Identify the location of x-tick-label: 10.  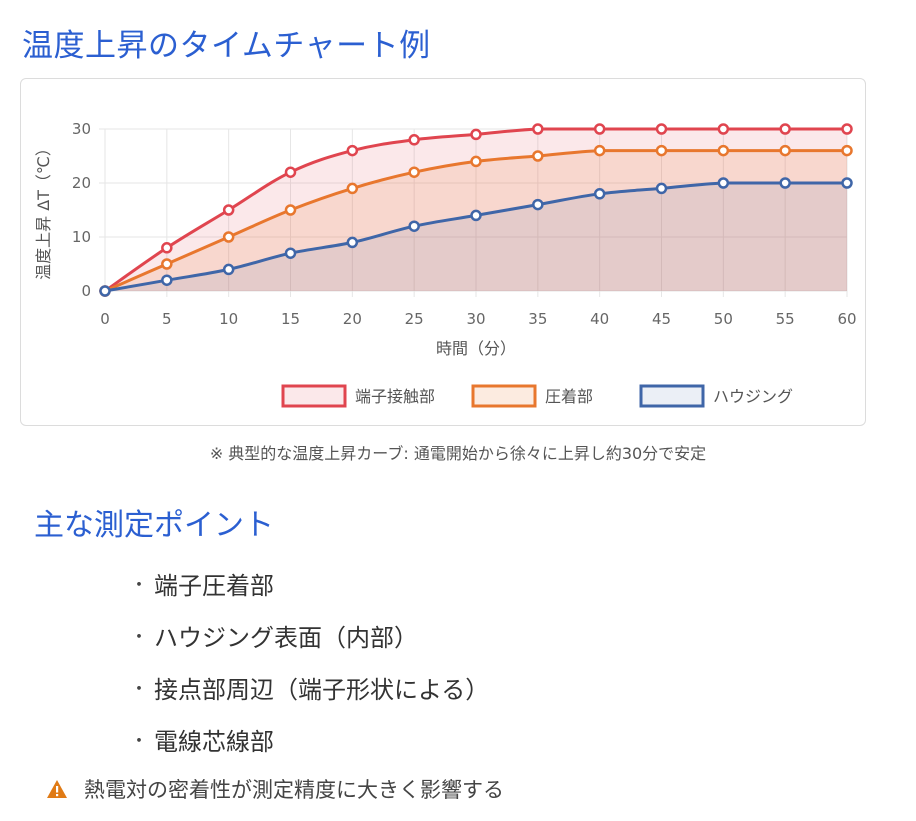
(228, 319).